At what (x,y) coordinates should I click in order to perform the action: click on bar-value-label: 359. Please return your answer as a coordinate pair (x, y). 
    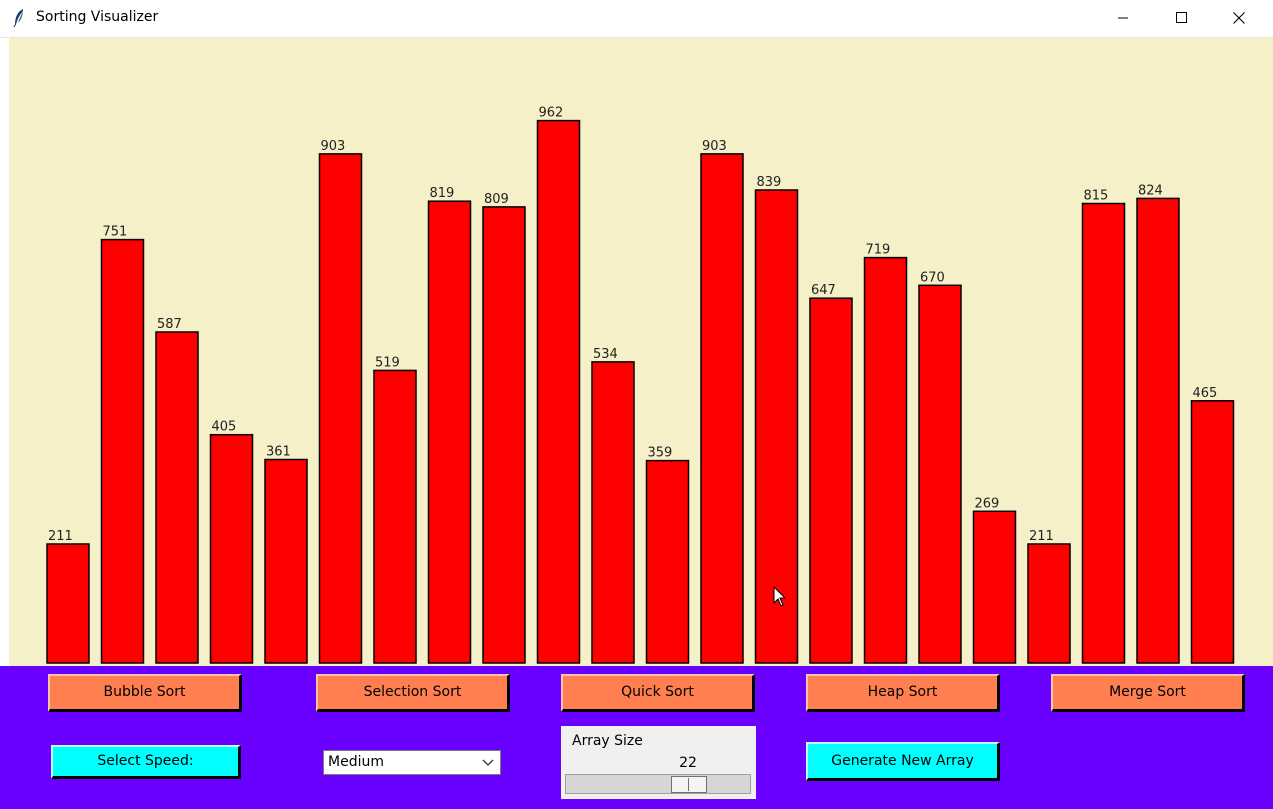
    Looking at the image, I should click on (660, 453).